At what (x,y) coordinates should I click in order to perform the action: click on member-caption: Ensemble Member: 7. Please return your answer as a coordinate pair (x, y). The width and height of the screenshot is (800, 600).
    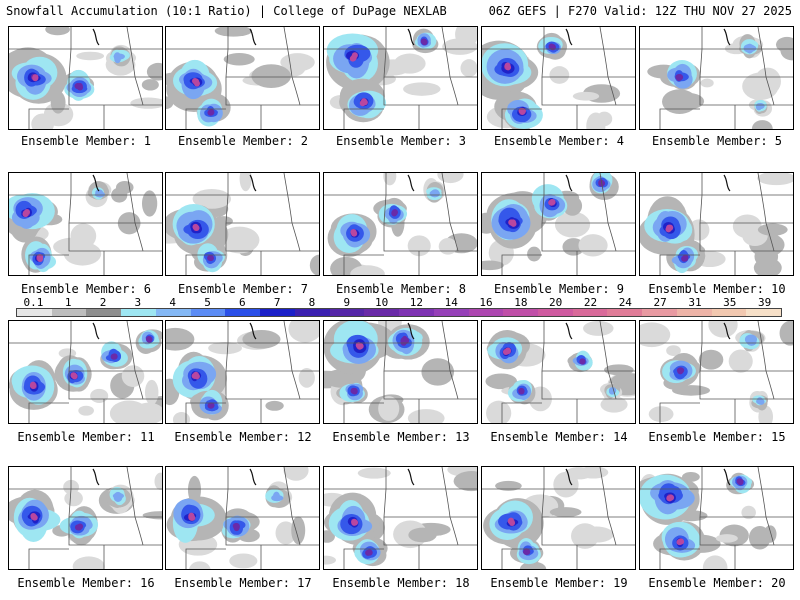
    Looking at the image, I should click on (243, 289).